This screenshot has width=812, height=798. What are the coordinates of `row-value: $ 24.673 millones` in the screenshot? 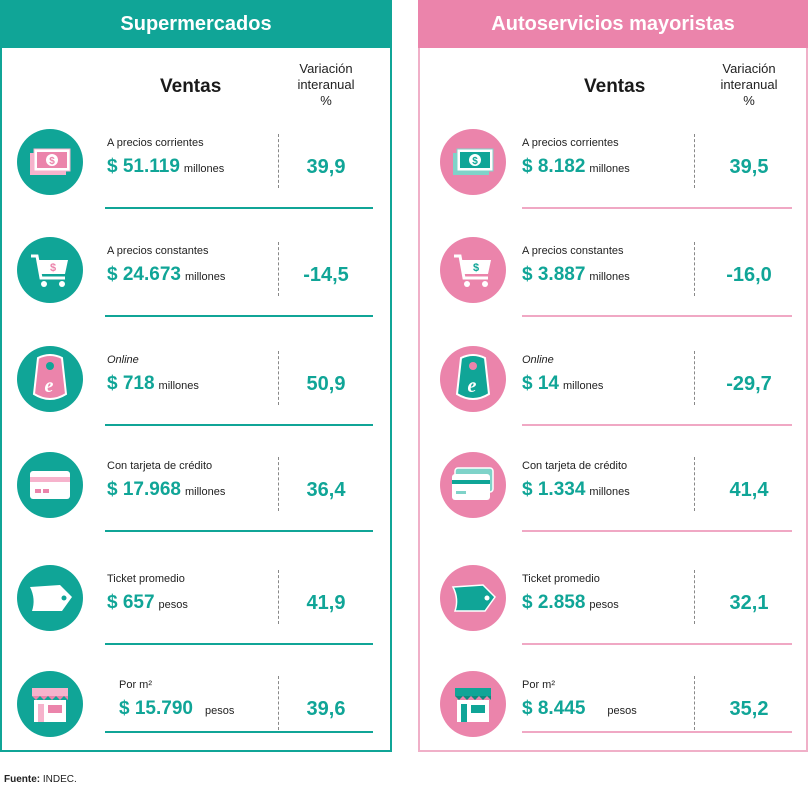 It's located at (166, 275).